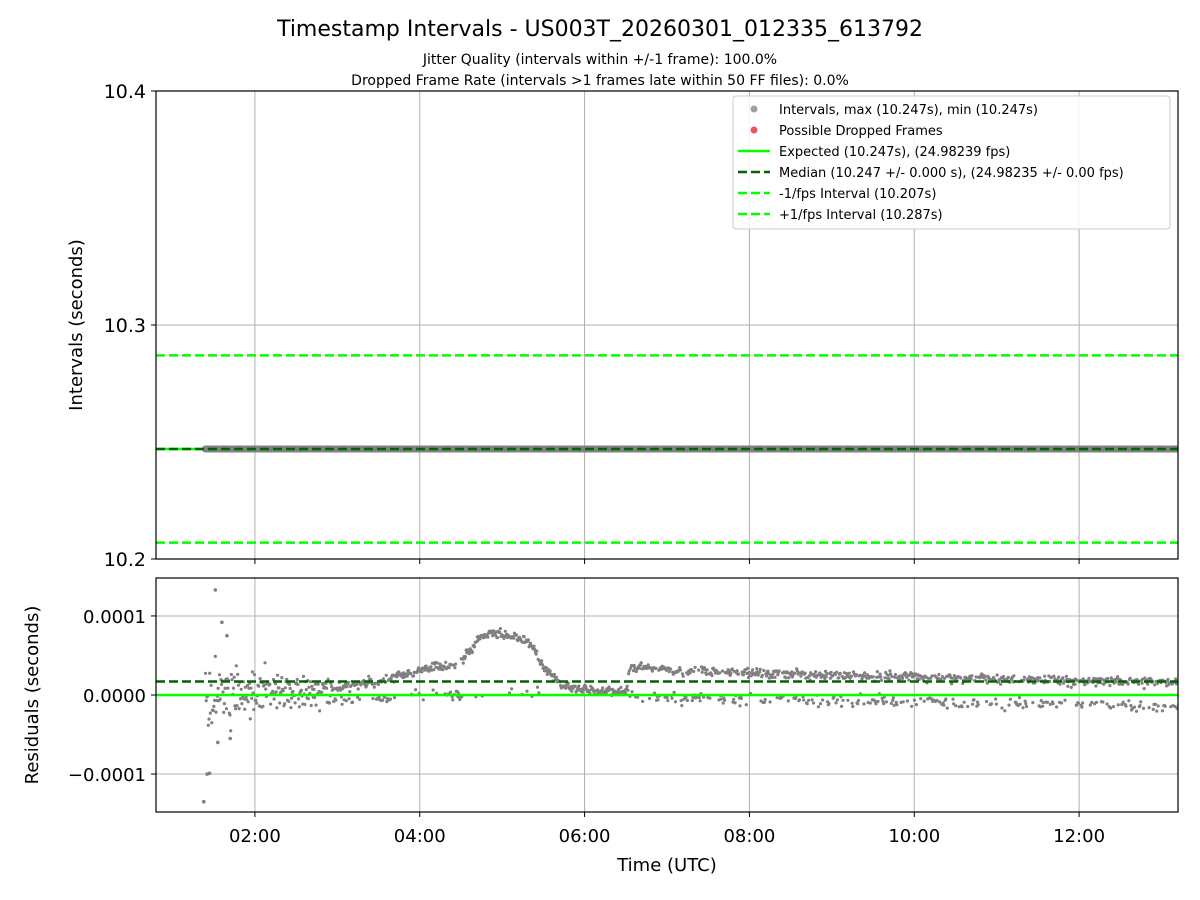 The width and height of the screenshot is (1200, 900). Describe the element at coordinates (114, 617) in the screenshot. I see `residuals-y-tick-label: 0.0001` at that location.